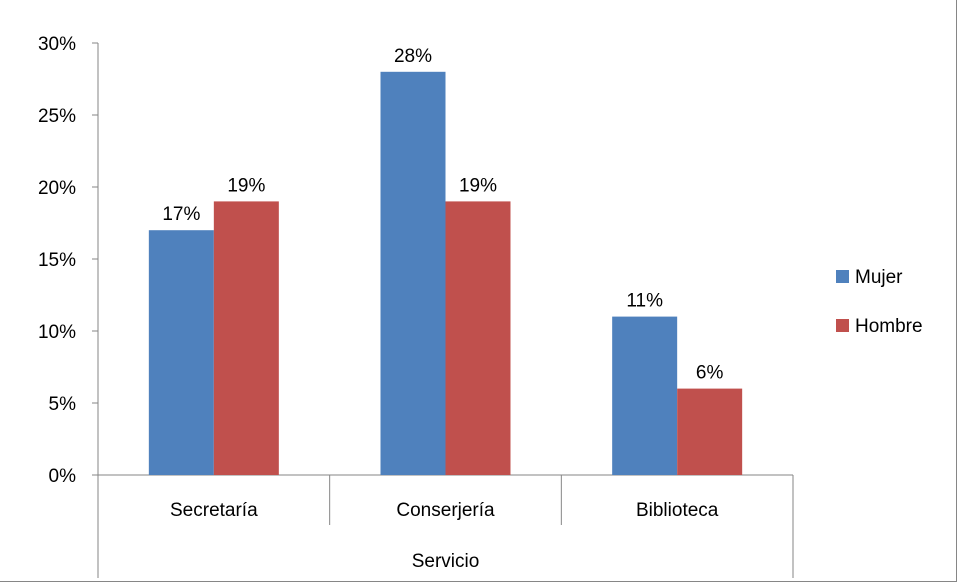 Image resolution: width=958 pixels, height=587 pixels. What do you see at coordinates (446, 561) in the screenshot?
I see `x-axis-title: Servicio` at bounding box center [446, 561].